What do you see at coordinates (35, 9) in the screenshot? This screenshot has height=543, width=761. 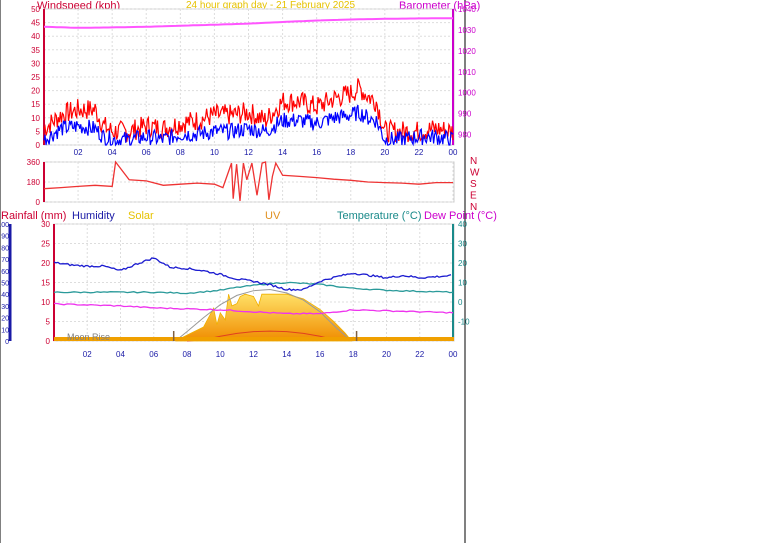 I see `windspeed-tick-label: 50` at bounding box center [35, 9].